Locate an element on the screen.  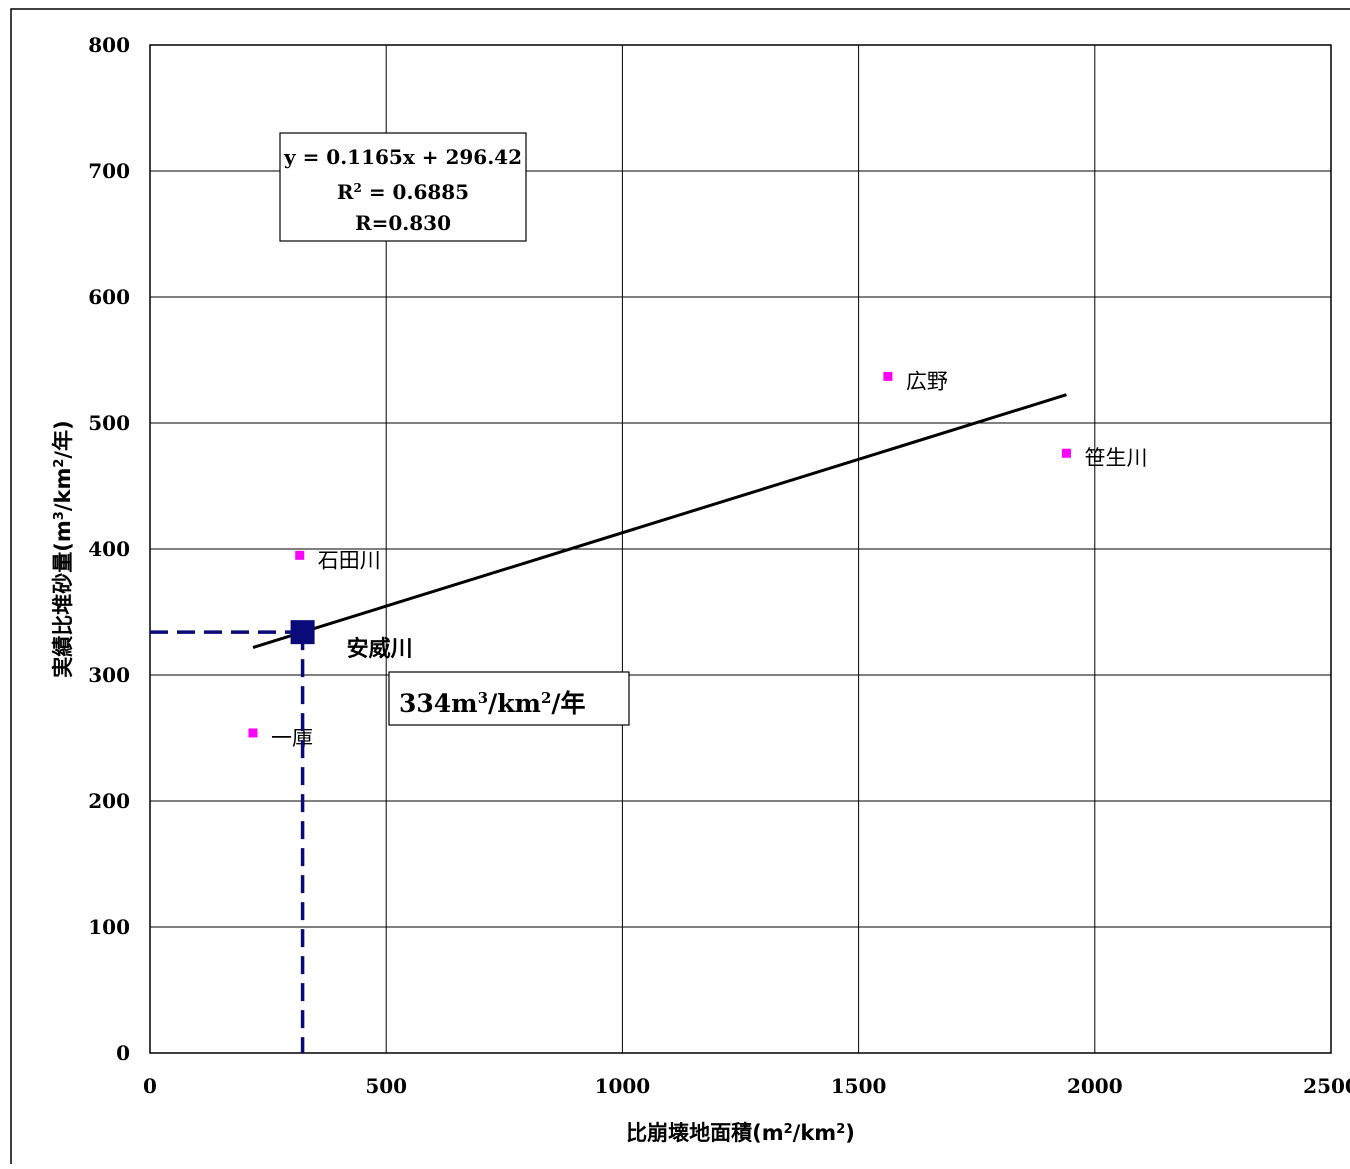
equation-line: R2 = 0.6885 is located at coordinates (403, 192).